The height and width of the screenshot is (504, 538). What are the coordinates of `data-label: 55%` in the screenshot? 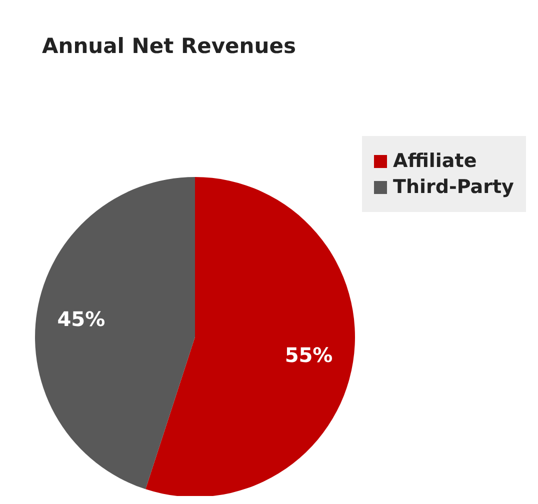 It's located at (308, 355).